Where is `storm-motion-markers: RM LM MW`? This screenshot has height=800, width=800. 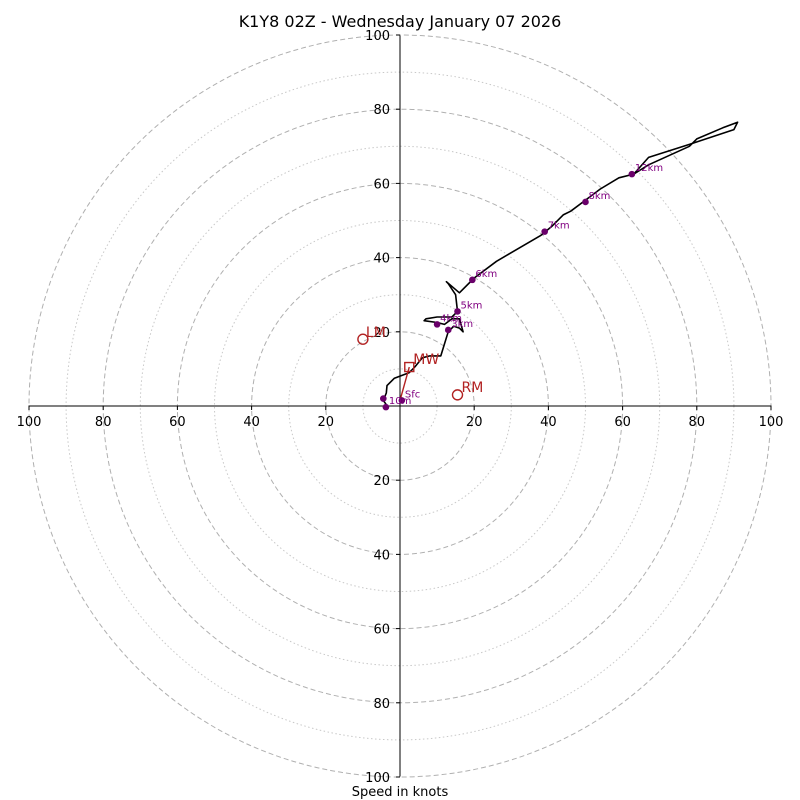 storm-motion-markers: RM LM MW is located at coordinates (420, 363).